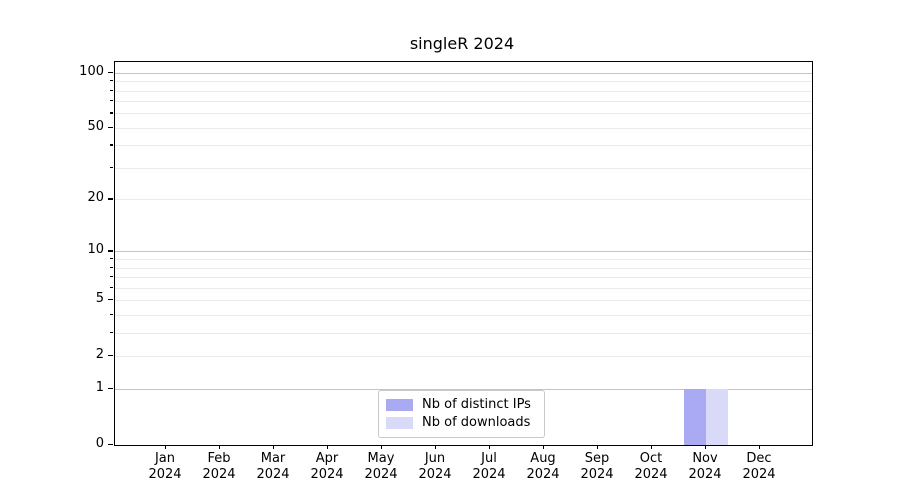 The image size is (900, 500). I want to click on x-tick-label: Jan 2024, so click(165, 467).